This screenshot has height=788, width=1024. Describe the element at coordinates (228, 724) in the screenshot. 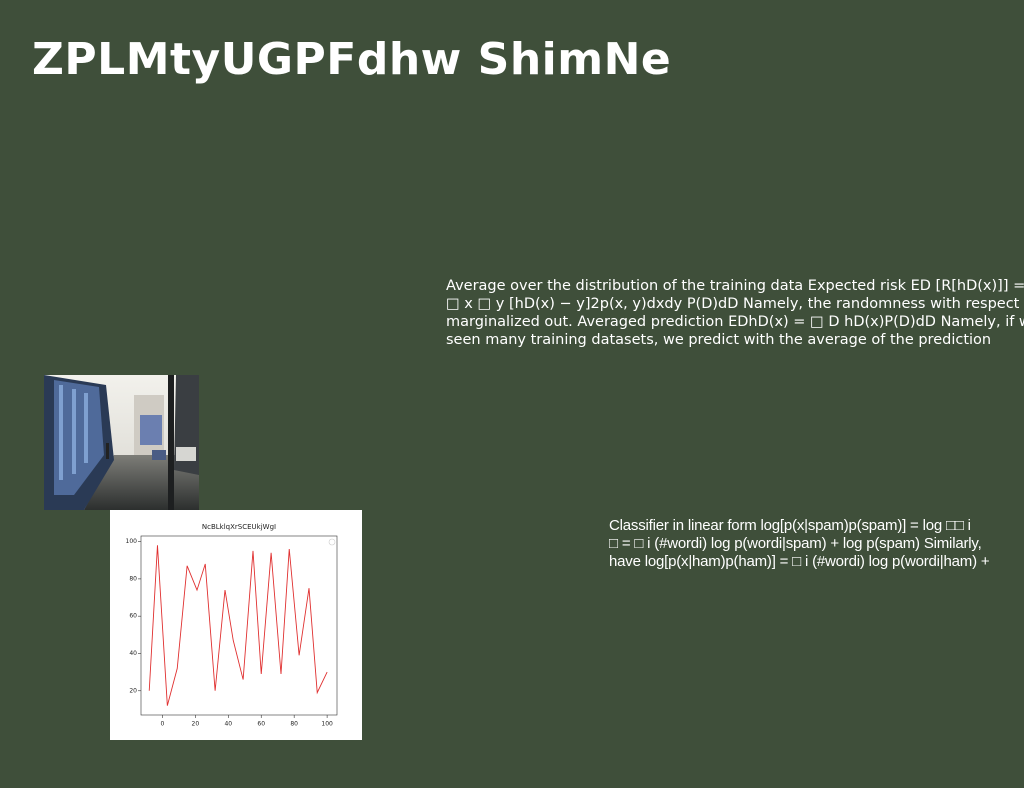

I see `x-tick-label: 40` at that location.